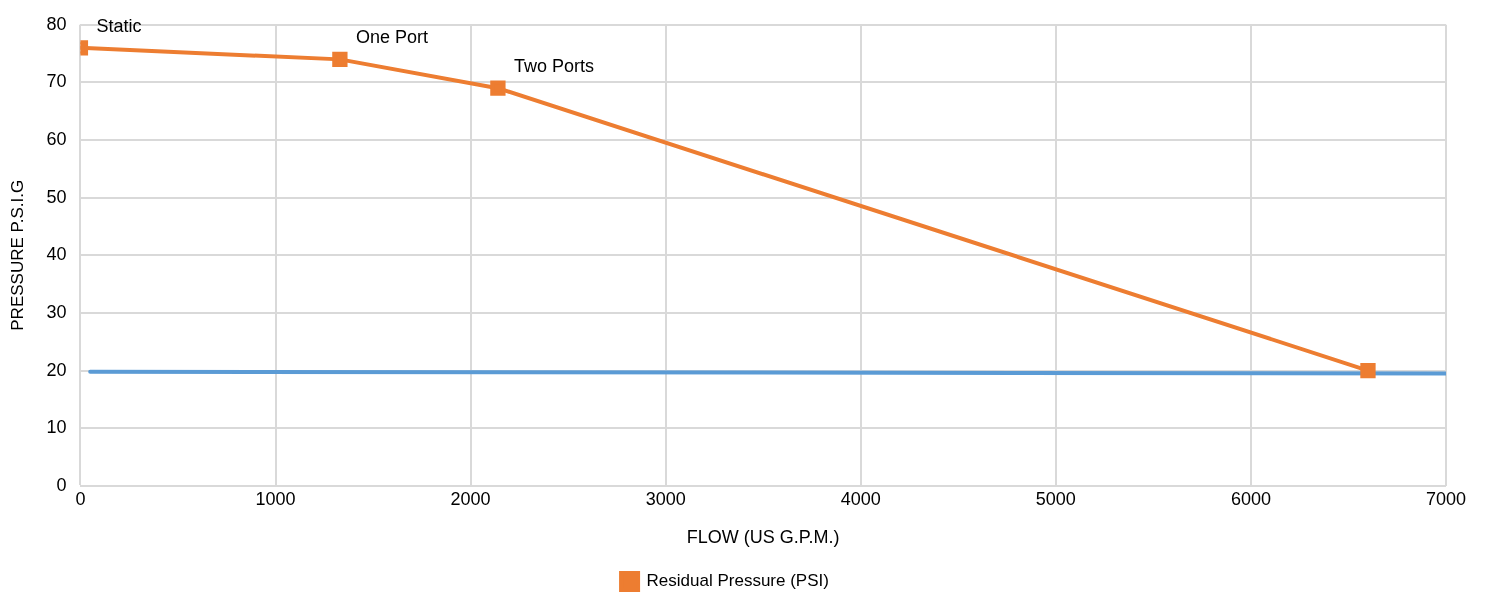 Image resolution: width=1486 pixels, height=604 pixels. I want to click on annotation: Static, so click(119, 25).